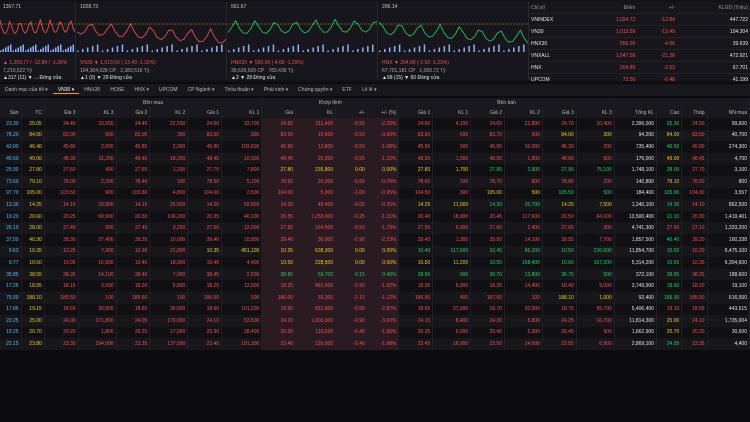  I want to click on cell-t-ng-kl: 1,748,100, so click(635, 170).